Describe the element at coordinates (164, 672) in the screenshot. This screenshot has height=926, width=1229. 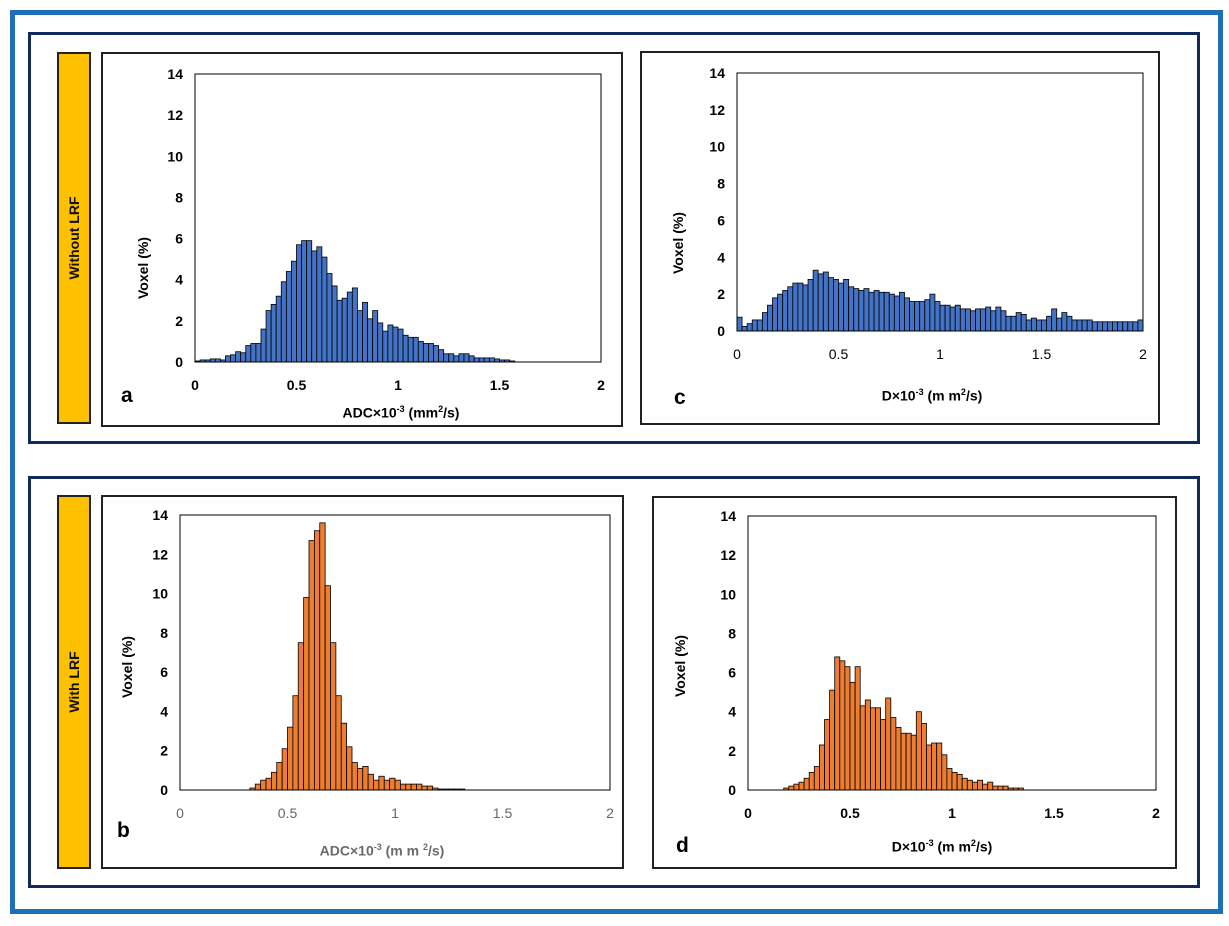
I see `y-tick-label: 6` at that location.